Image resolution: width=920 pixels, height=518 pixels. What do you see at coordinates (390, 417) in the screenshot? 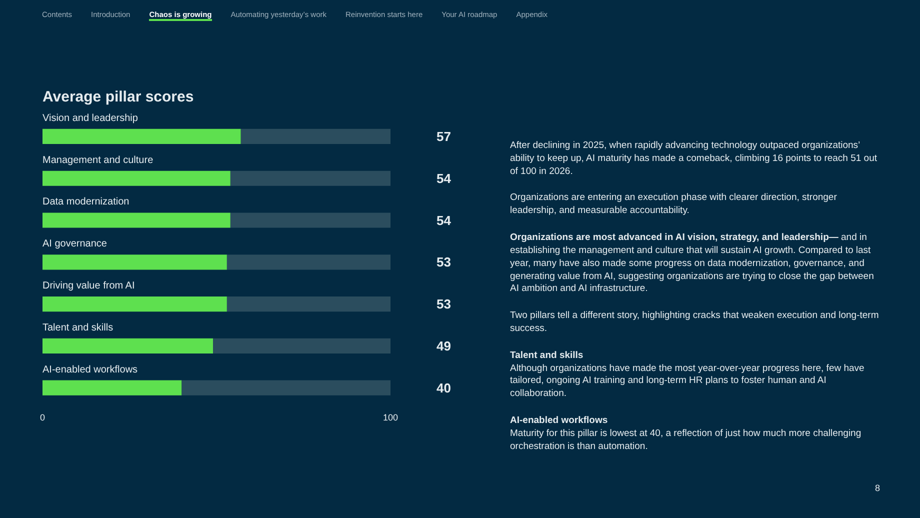
I see `x-tick-label: 100` at bounding box center [390, 417].